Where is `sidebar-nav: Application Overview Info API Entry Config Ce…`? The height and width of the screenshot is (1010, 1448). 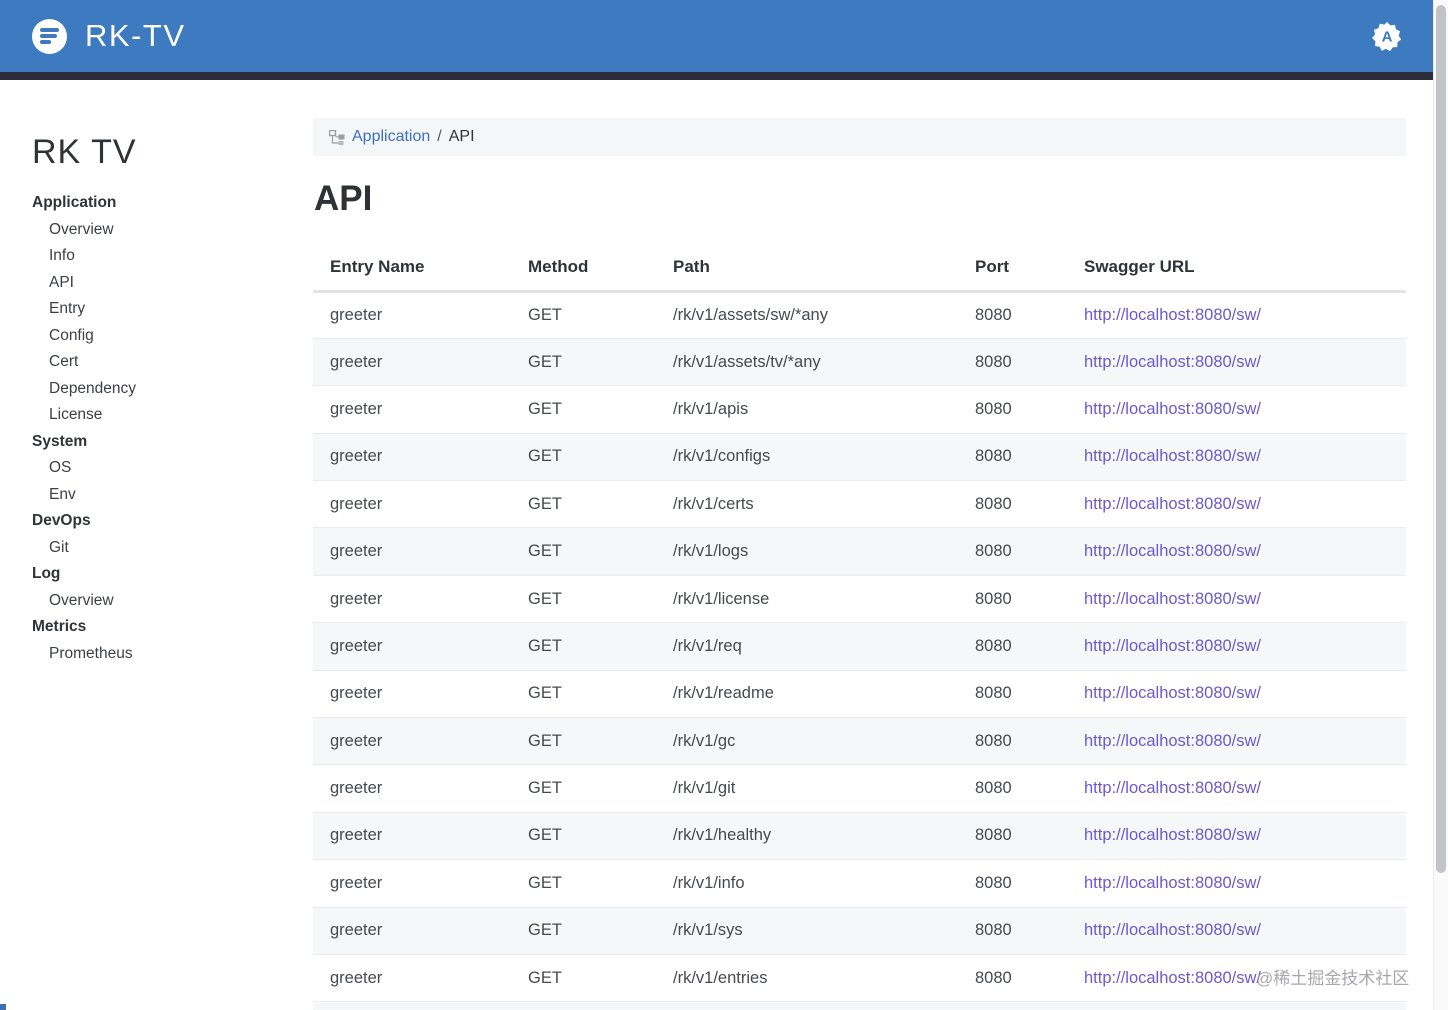
sidebar-nav: Application Overview Info API Entry Config Ce… is located at coordinates (84, 428).